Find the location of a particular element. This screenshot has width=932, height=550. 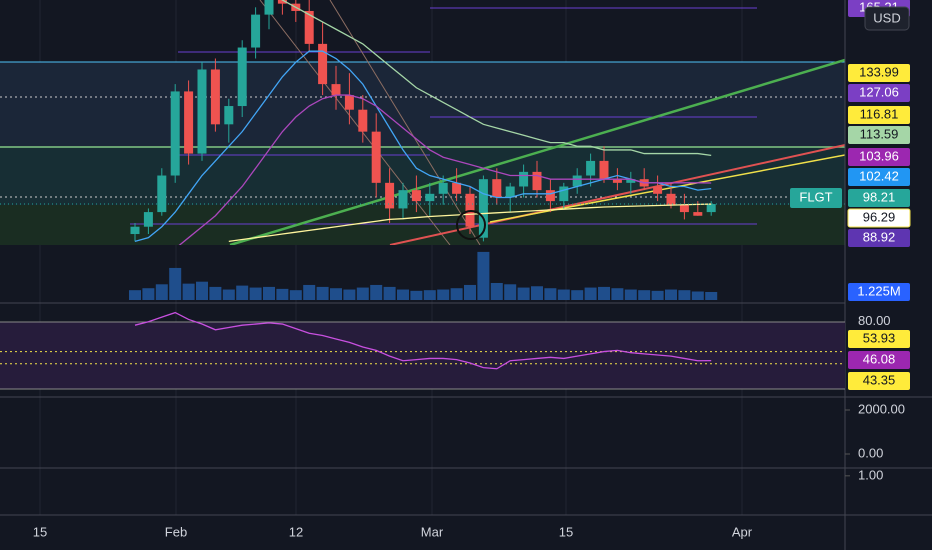

rsi-band is located at coordinates (422, 355).